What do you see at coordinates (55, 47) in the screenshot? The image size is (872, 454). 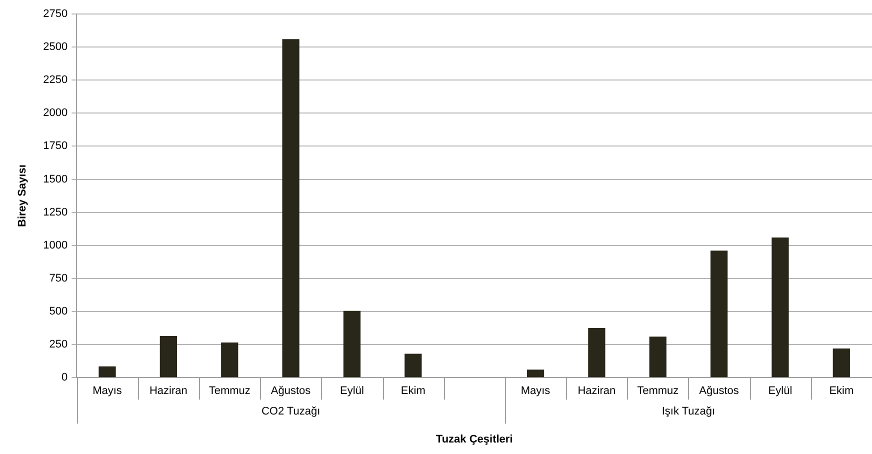 I see `y-tick-label: 2500` at bounding box center [55, 47].